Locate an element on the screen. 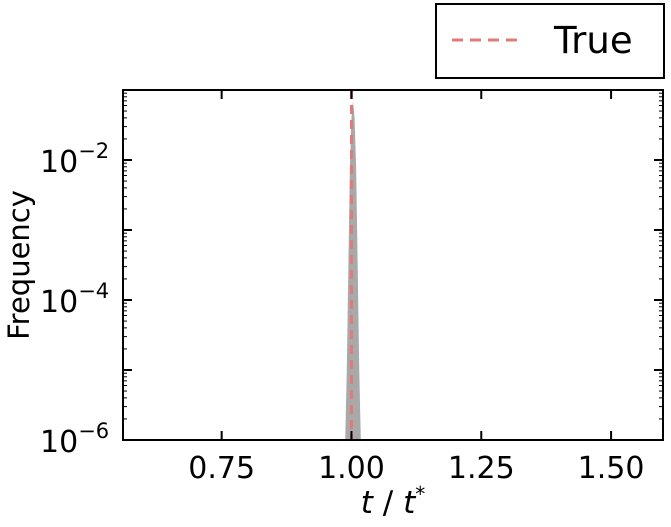 The width and height of the screenshot is (671, 527). plot-area is located at coordinates (354, 265).